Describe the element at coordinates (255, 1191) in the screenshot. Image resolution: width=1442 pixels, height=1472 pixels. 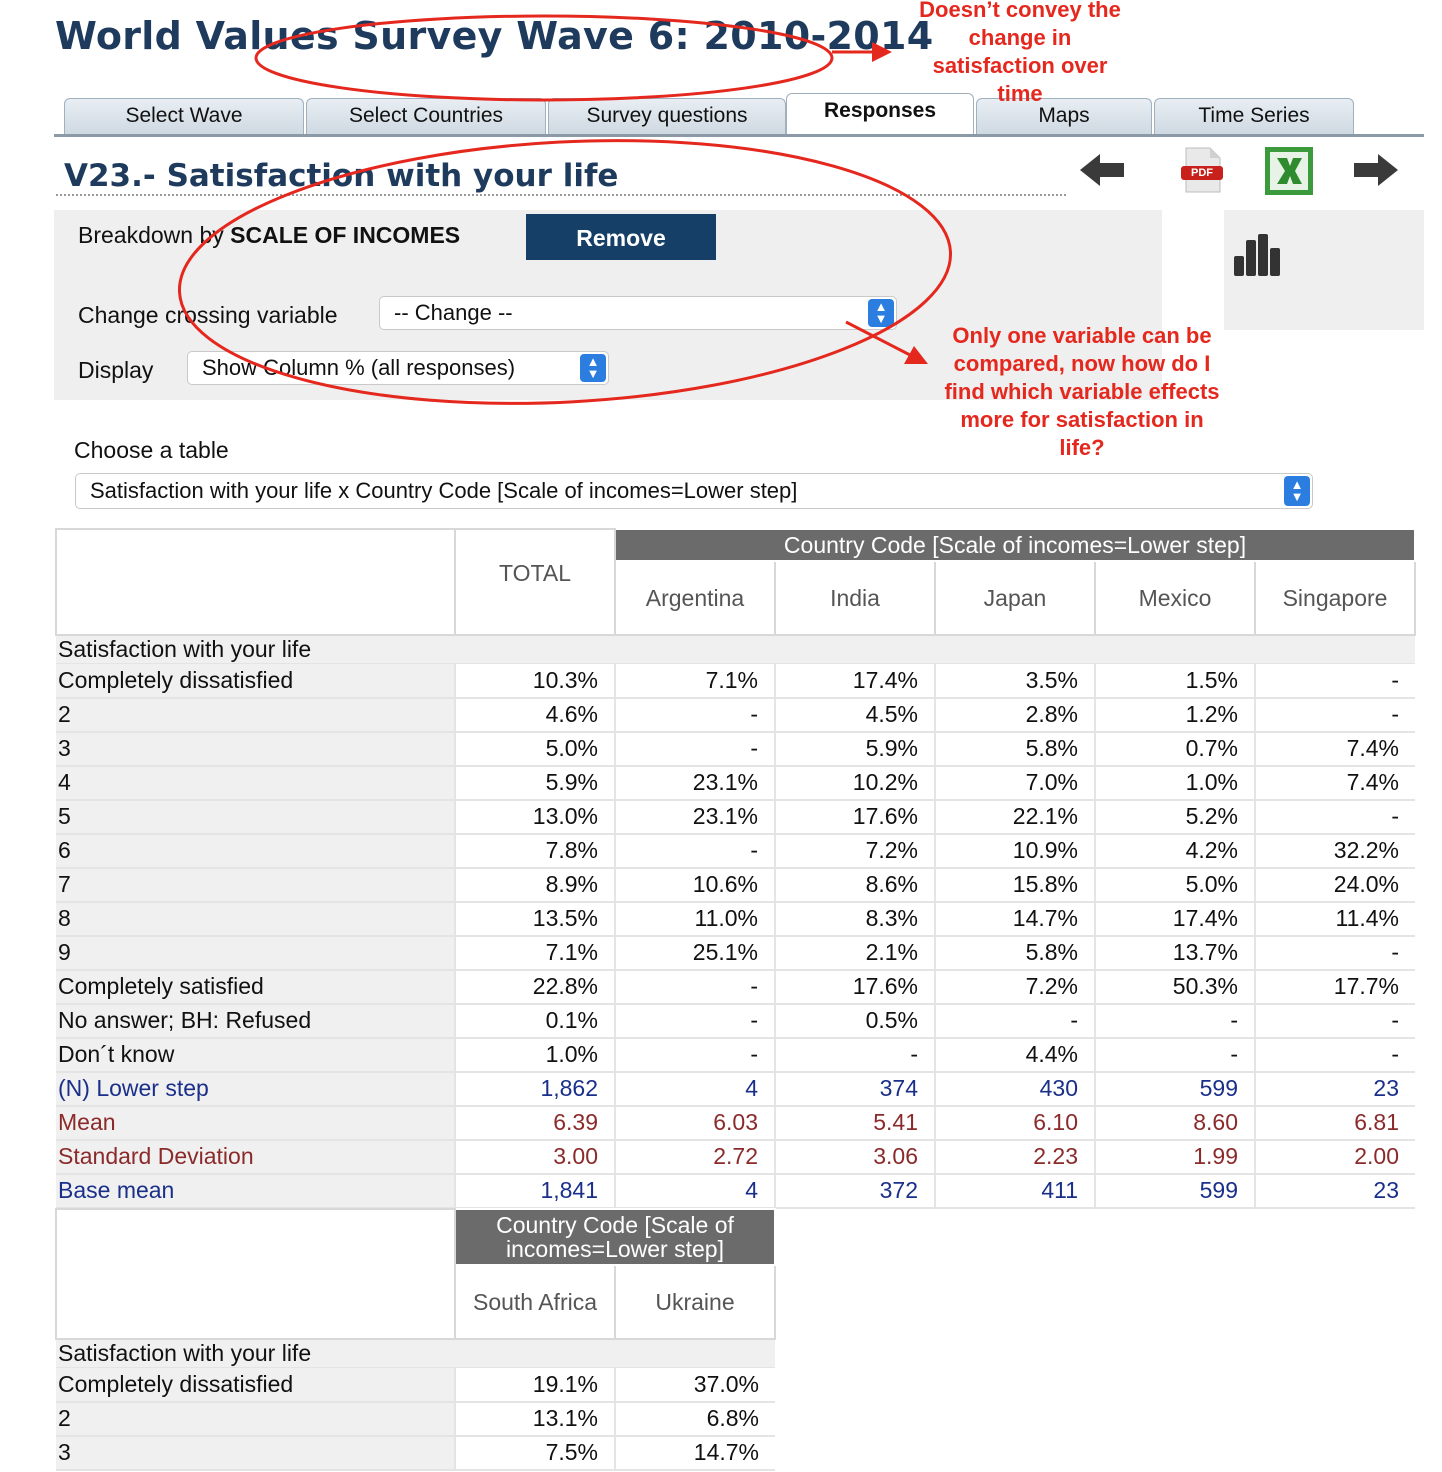
I see `row-label: Base mean` at that location.